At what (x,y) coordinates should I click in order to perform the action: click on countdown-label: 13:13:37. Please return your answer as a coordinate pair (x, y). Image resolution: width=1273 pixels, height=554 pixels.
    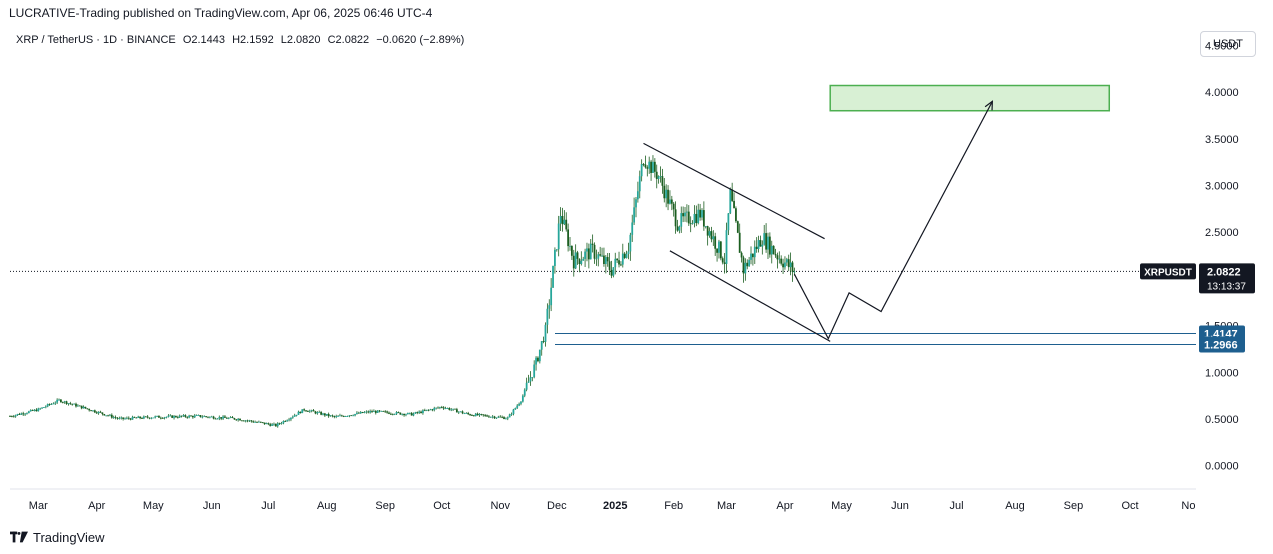
    Looking at the image, I should click on (1226, 286).